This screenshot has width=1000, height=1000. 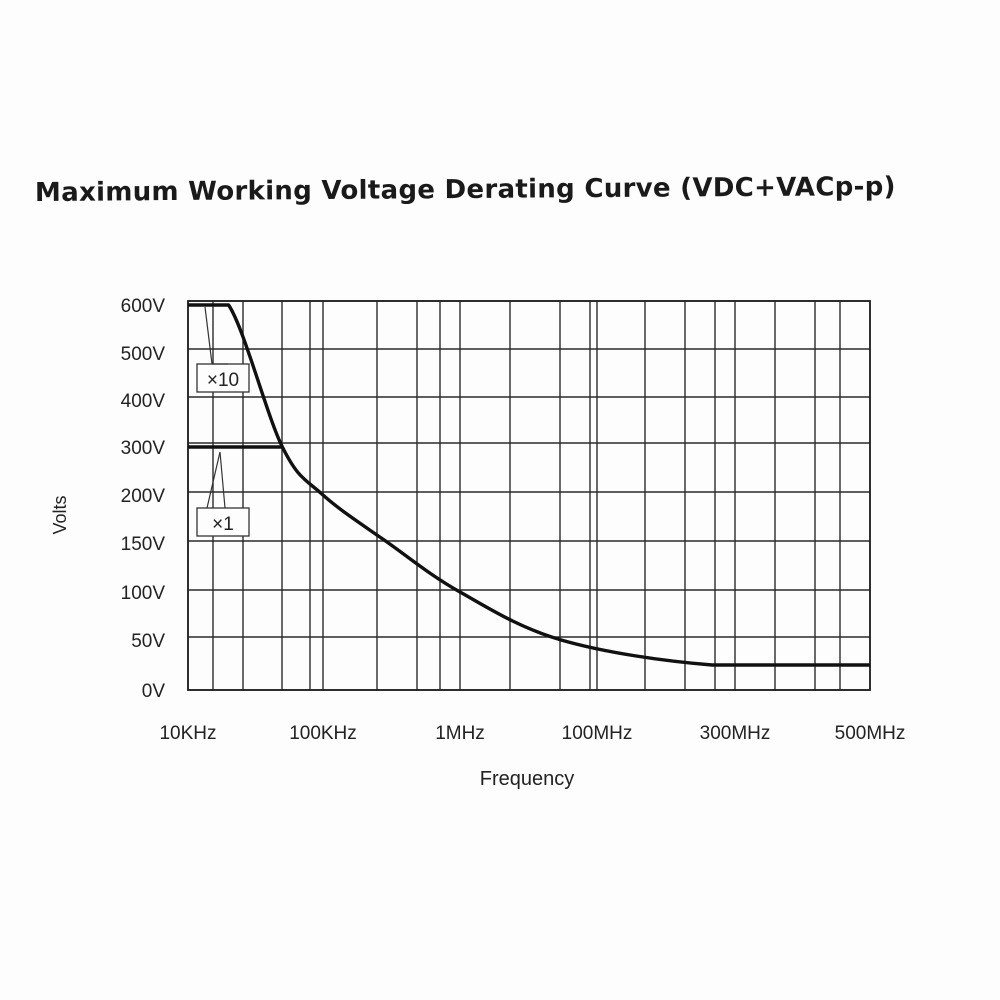 I want to click on x-axis-label: Frequency, so click(x=527, y=779).